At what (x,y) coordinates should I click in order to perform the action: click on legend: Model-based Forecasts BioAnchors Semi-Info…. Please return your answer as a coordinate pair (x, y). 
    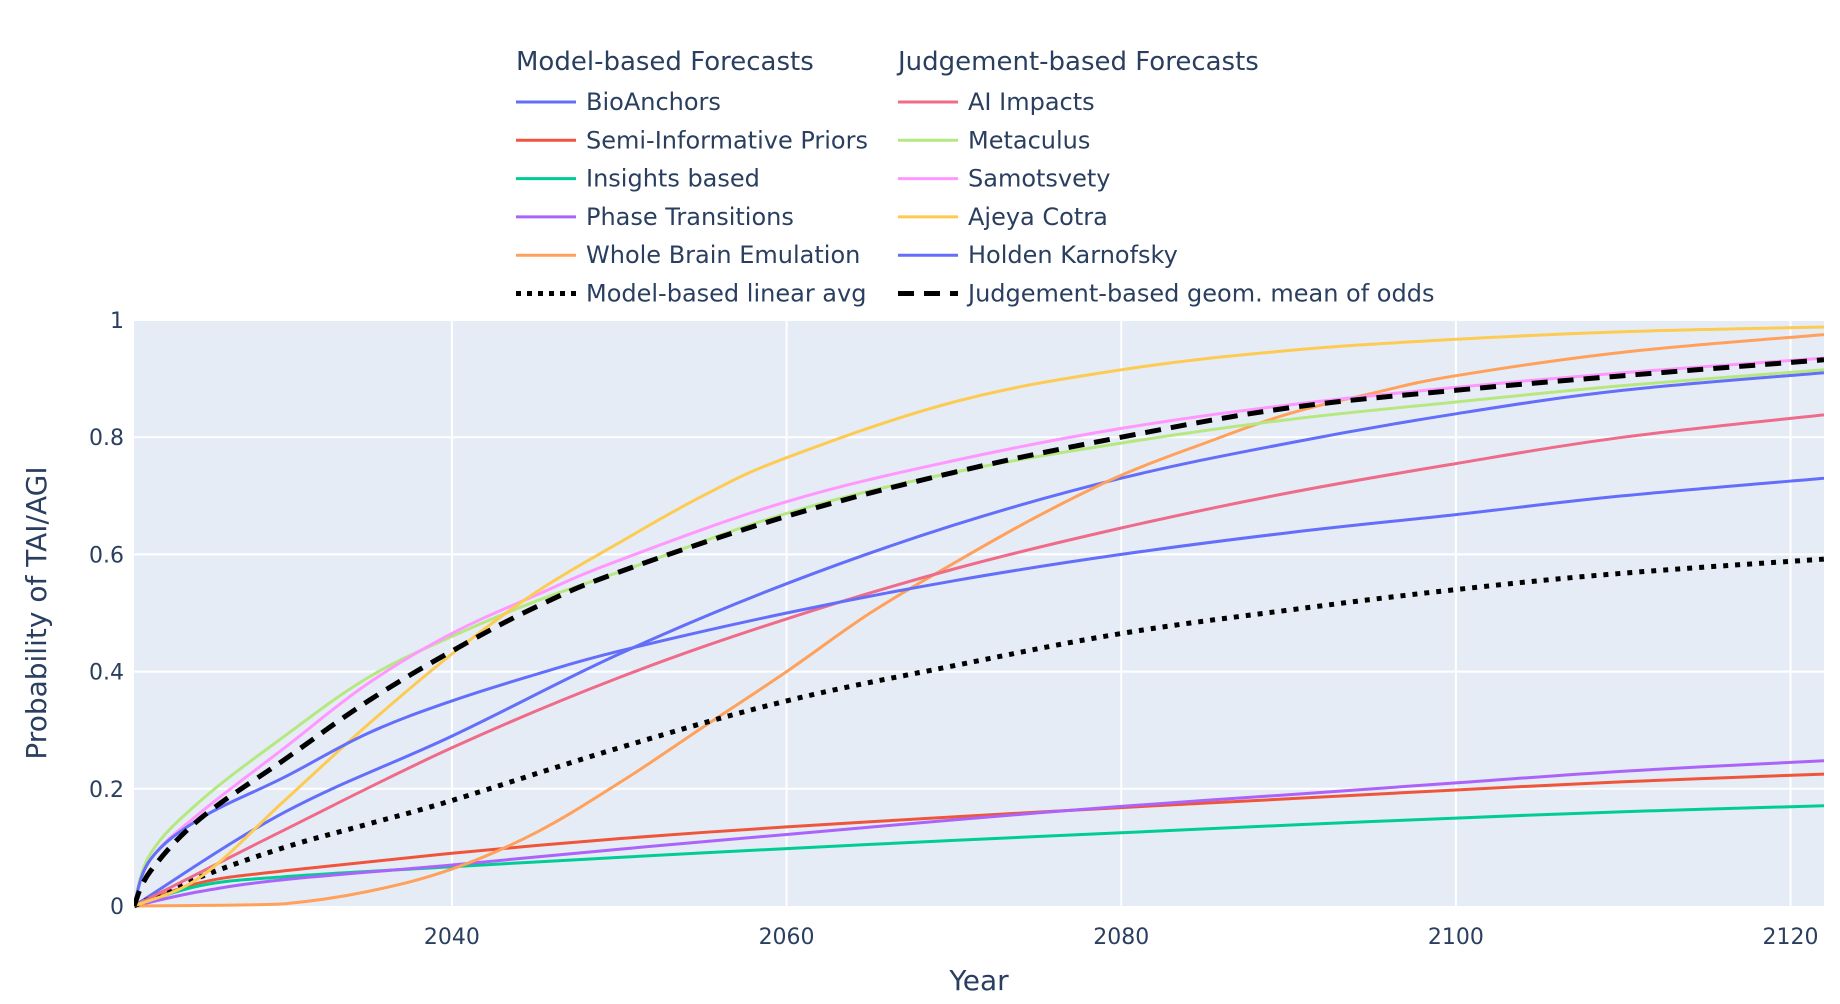
    Looking at the image, I should click on (975, 177).